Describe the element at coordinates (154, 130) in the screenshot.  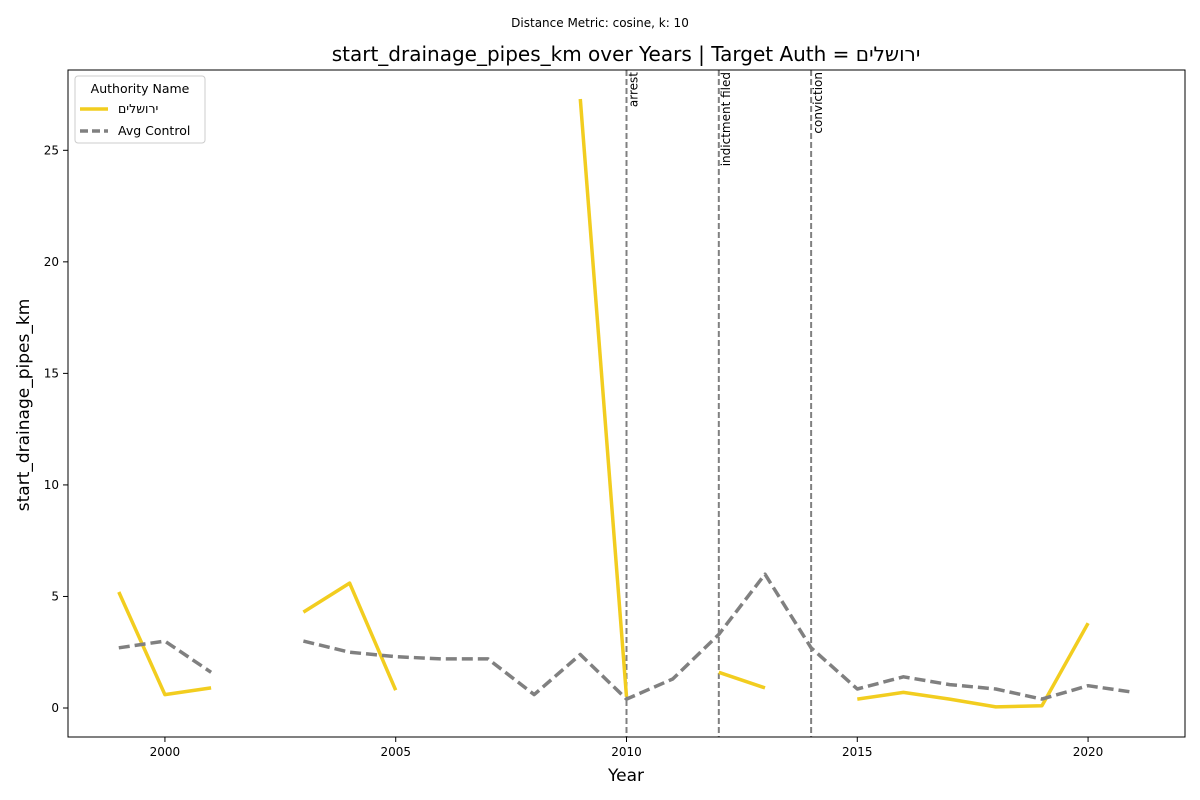
I see `legend-entry: Avg Control` at that location.